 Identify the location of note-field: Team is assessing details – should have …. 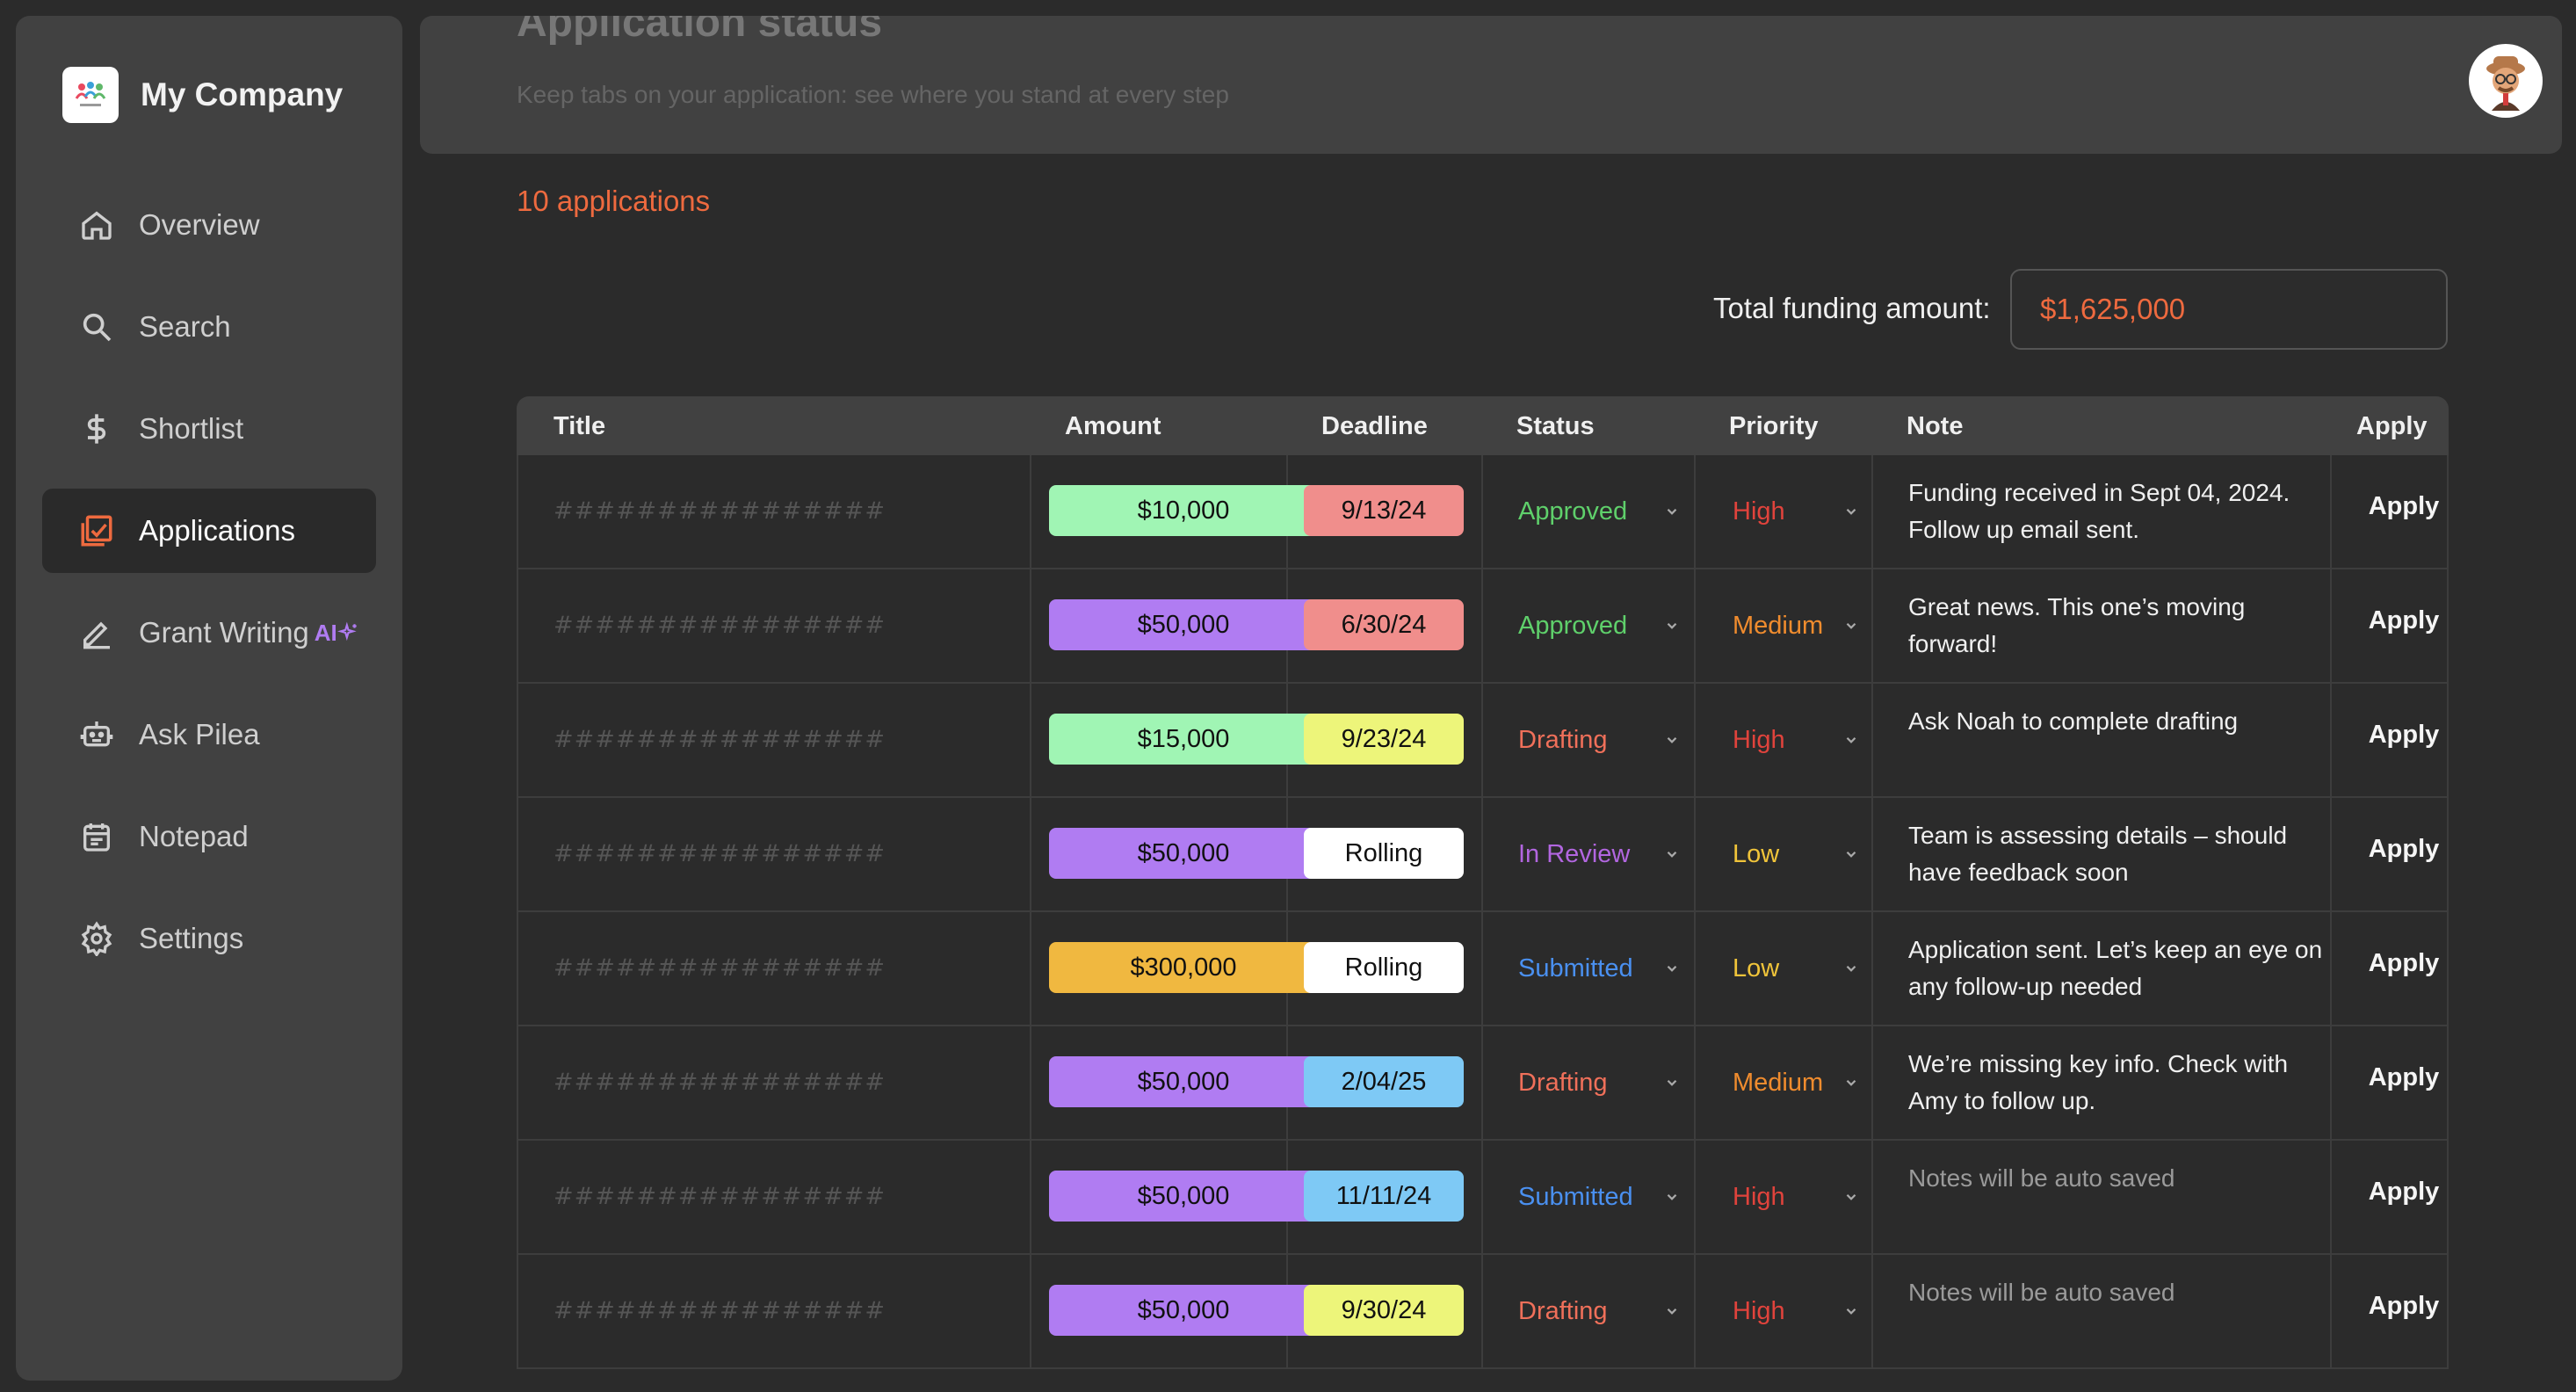
(2098, 854).